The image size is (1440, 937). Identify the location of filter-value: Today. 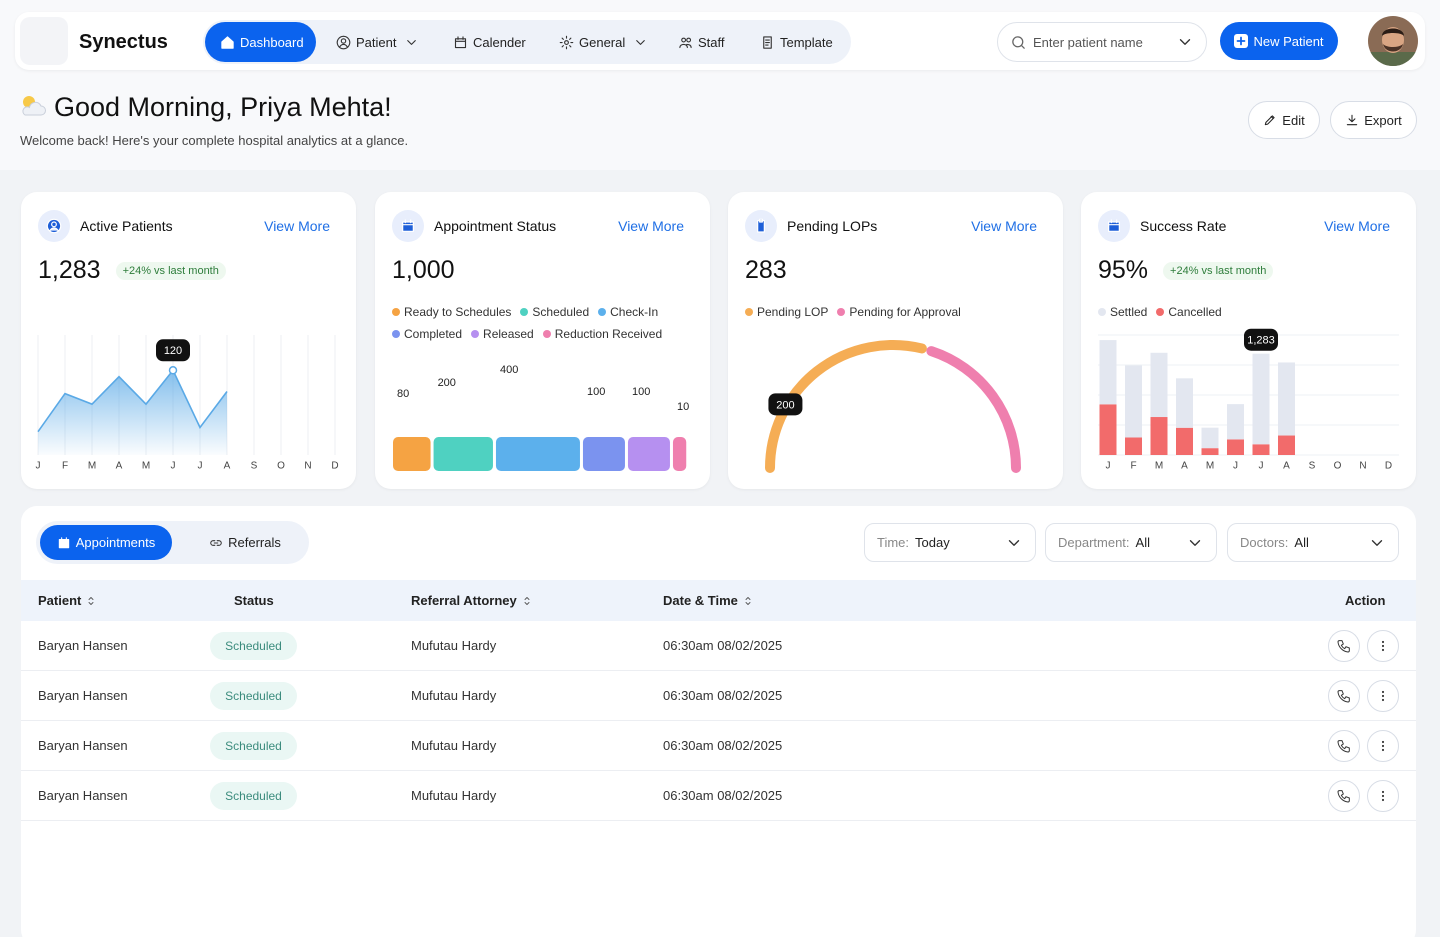
(932, 542).